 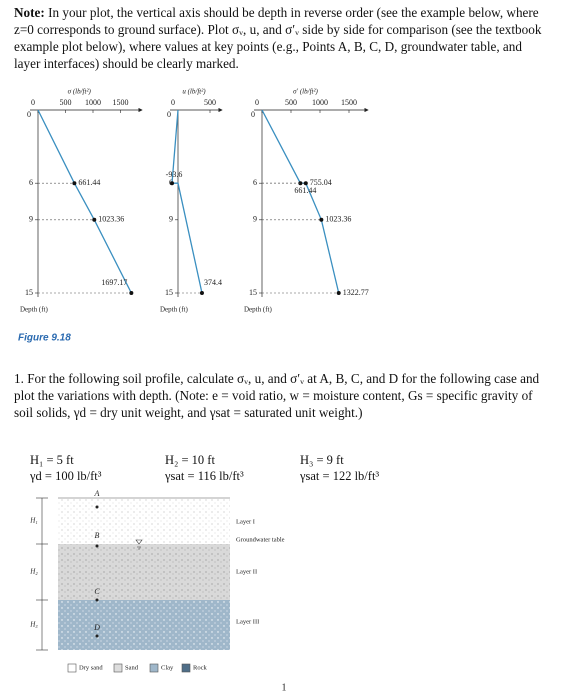 I want to click on layer-label: Layer I, so click(x=245, y=521).